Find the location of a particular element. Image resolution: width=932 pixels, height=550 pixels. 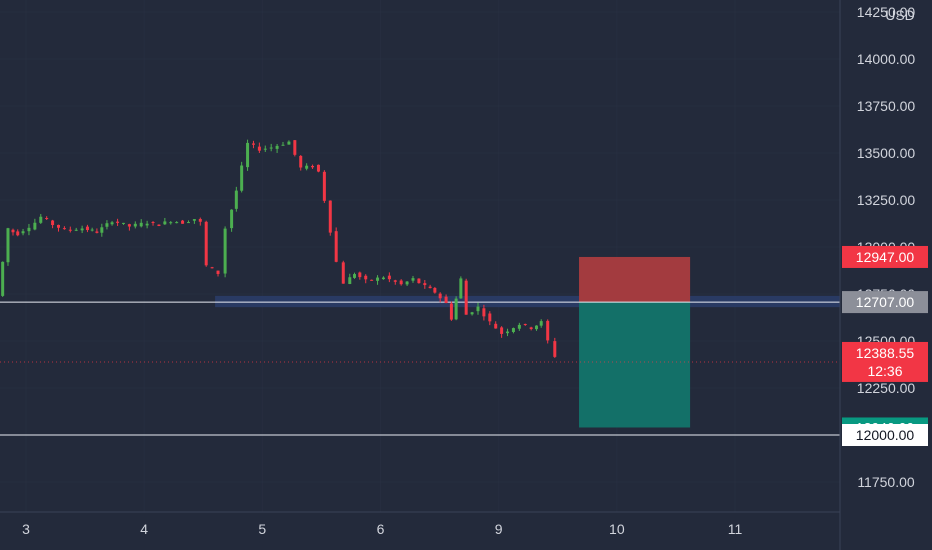

price-tick-label: 13750.00 is located at coordinates (886, 106).